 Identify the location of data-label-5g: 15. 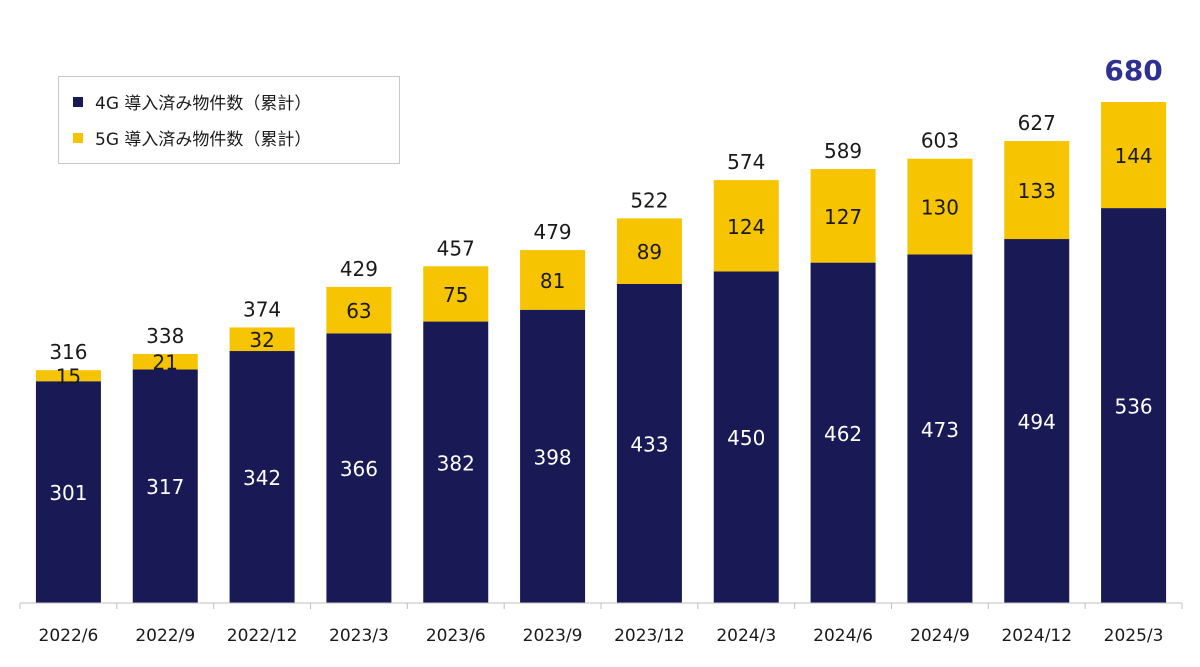
(68, 377).